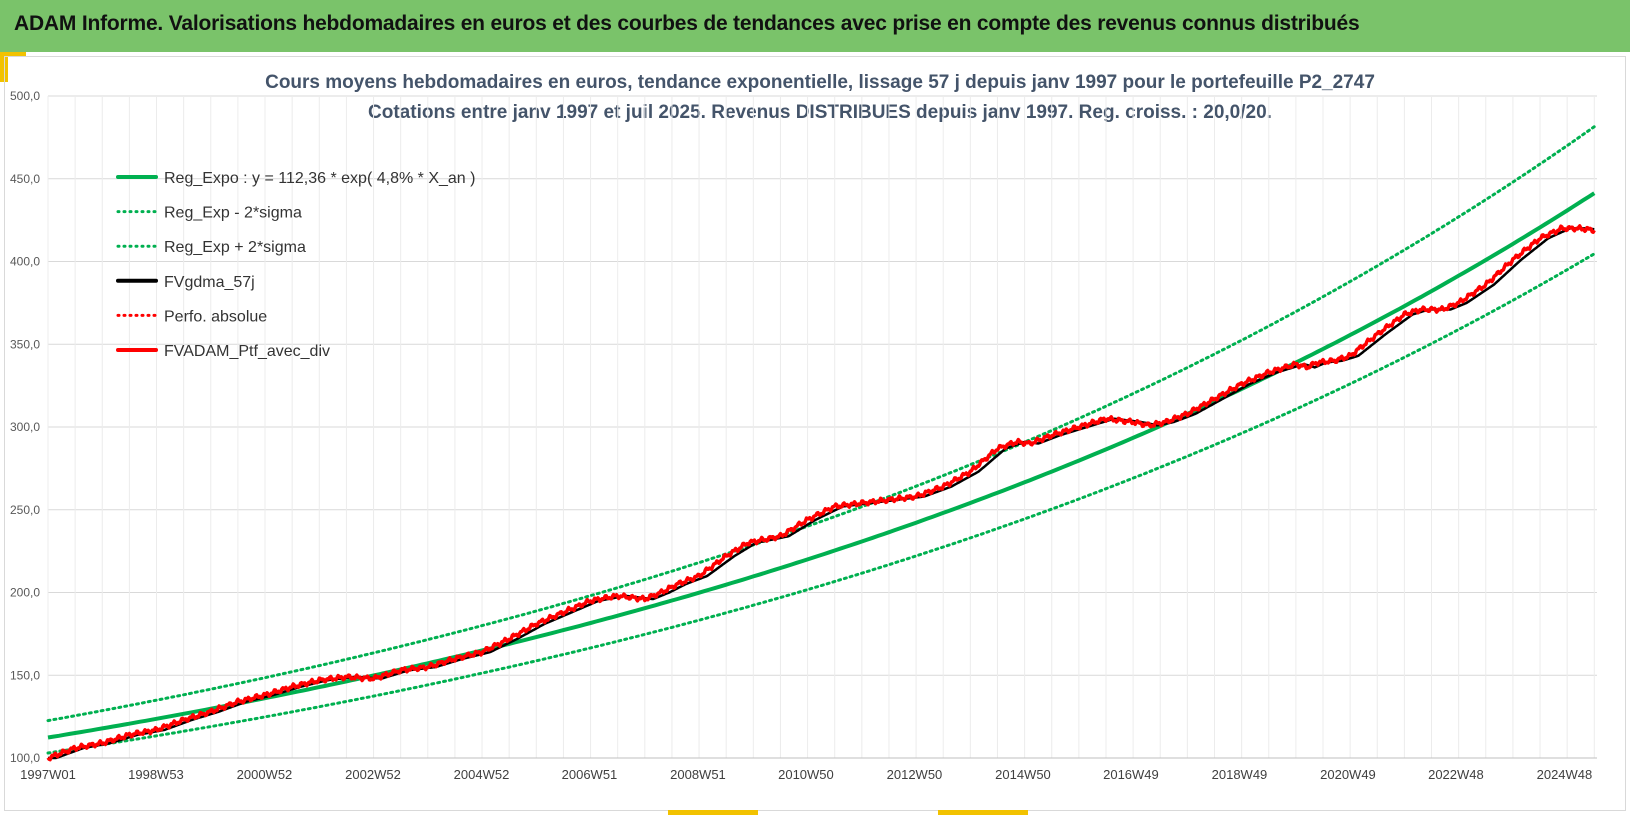  I want to click on y-tick-label: 200,0, so click(25, 593).